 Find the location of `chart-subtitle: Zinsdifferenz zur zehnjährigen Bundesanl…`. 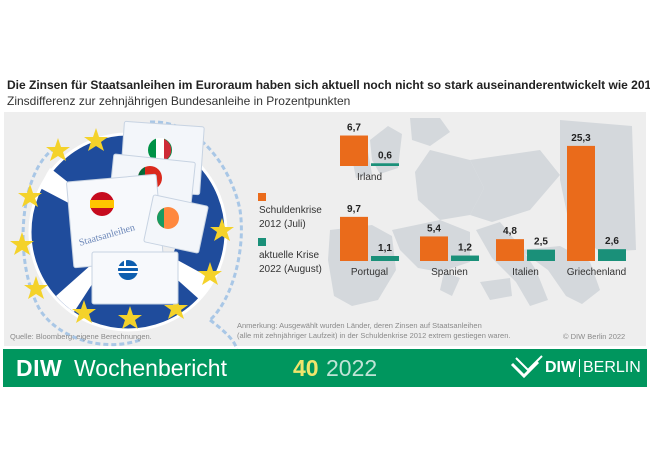

chart-subtitle: Zinsdifferenz zur zehnjährigen Bundesanl… is located at coordinates (179, 101).